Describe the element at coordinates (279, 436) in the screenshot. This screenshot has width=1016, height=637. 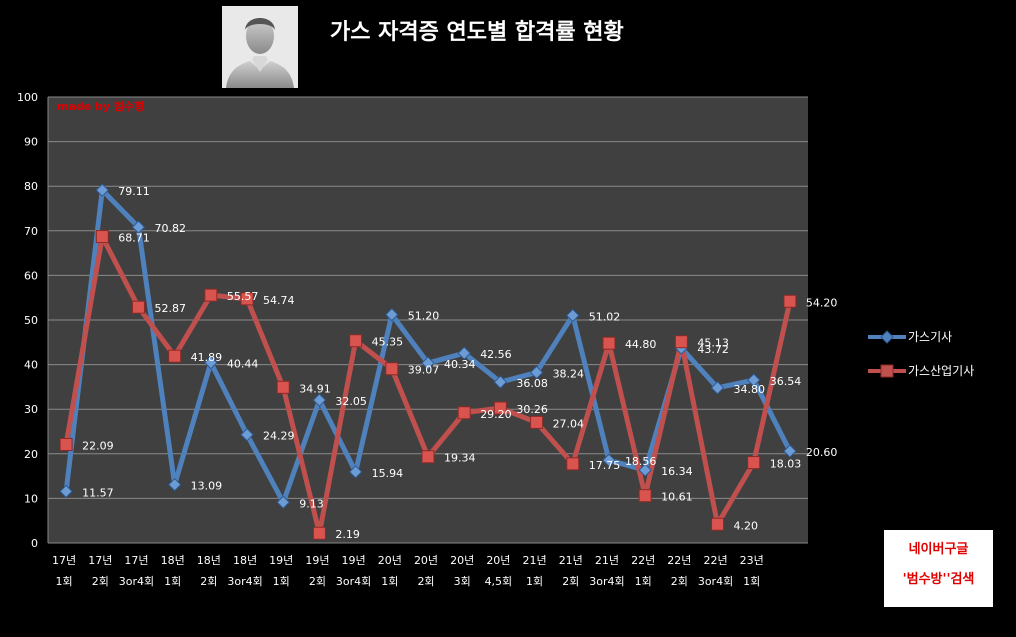
I see `data-label: 24.29` at that location.